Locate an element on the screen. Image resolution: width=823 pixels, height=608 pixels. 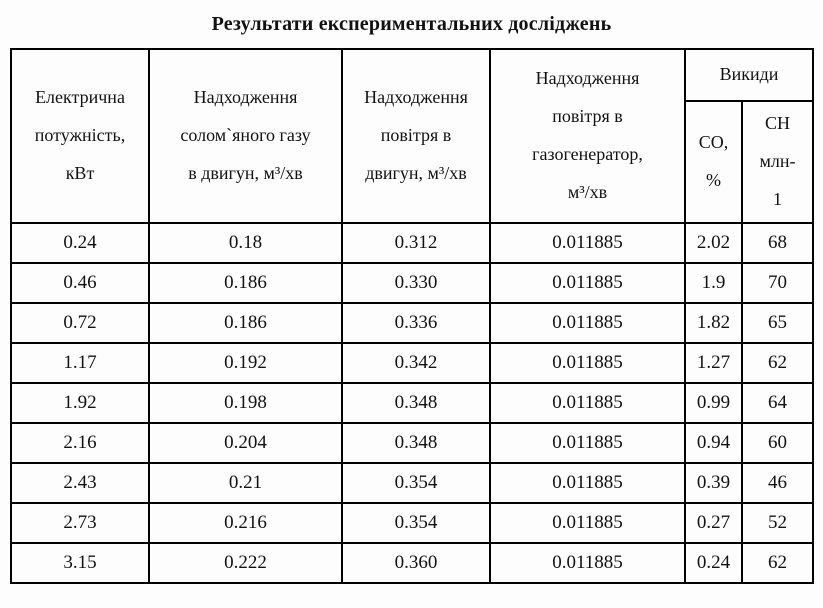
cell-engine-air: 0.336 is located at coordinates (416, 323).